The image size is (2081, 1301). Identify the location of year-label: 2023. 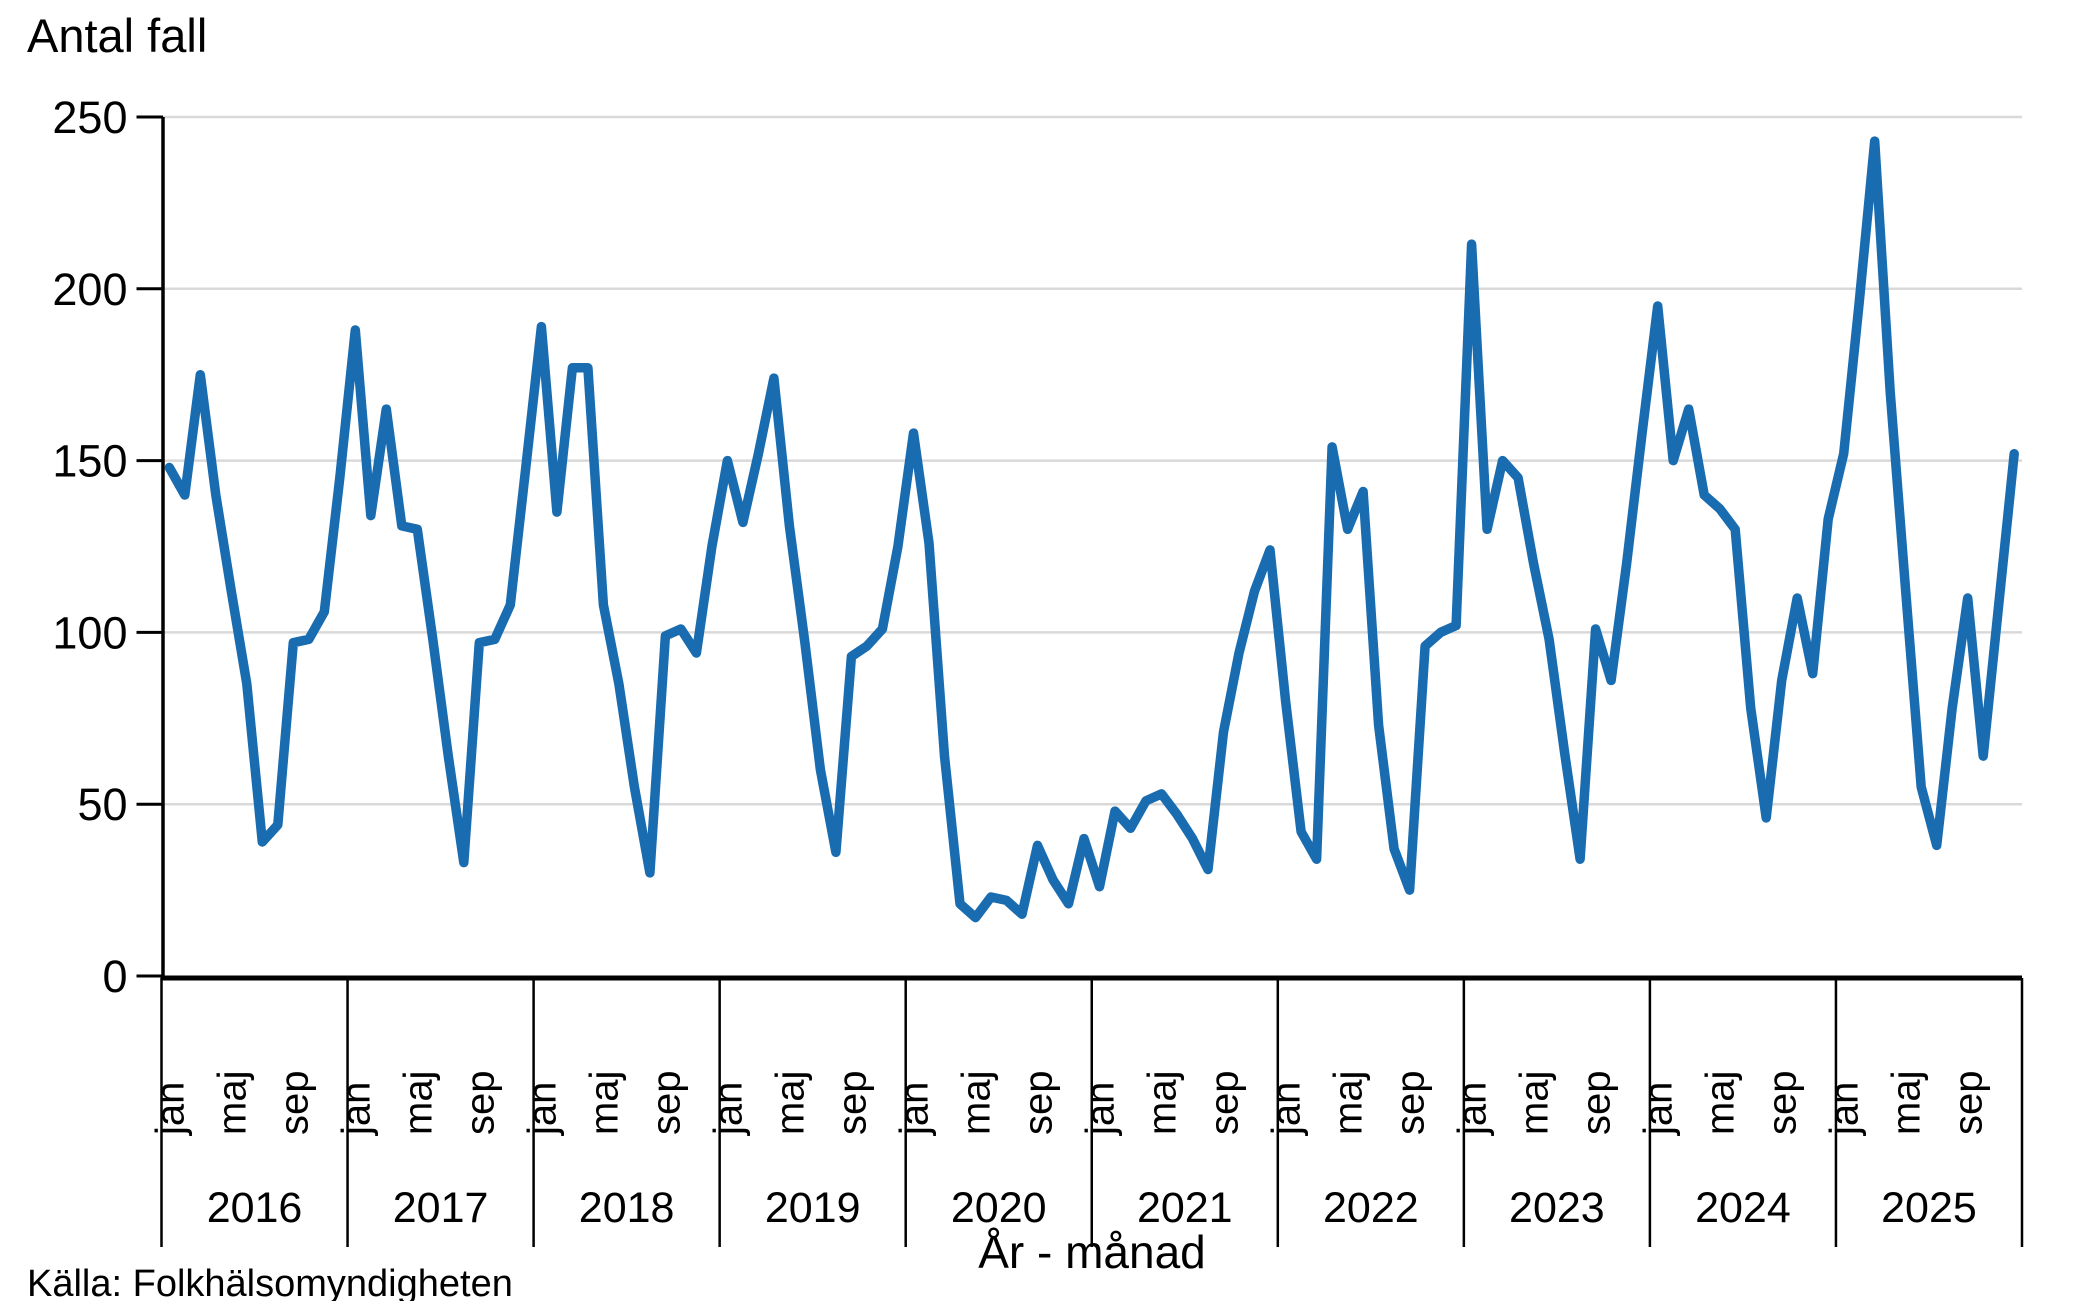
(1557, 1208).